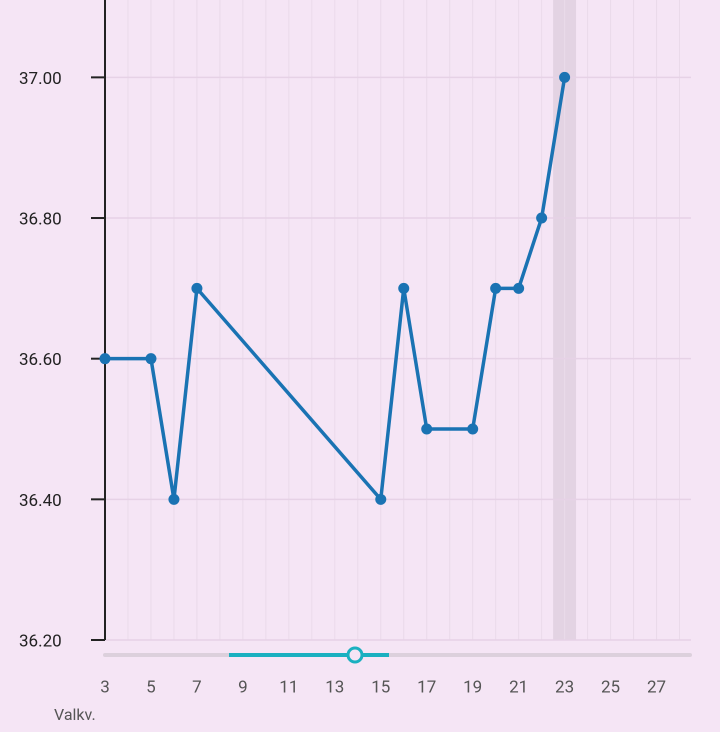 This screenshot has width=720, height=732. What do you see at coordinates (40, 360) in the screenshot?
I see `y-tick-label: 36.60` at bounding box center [40, 360].